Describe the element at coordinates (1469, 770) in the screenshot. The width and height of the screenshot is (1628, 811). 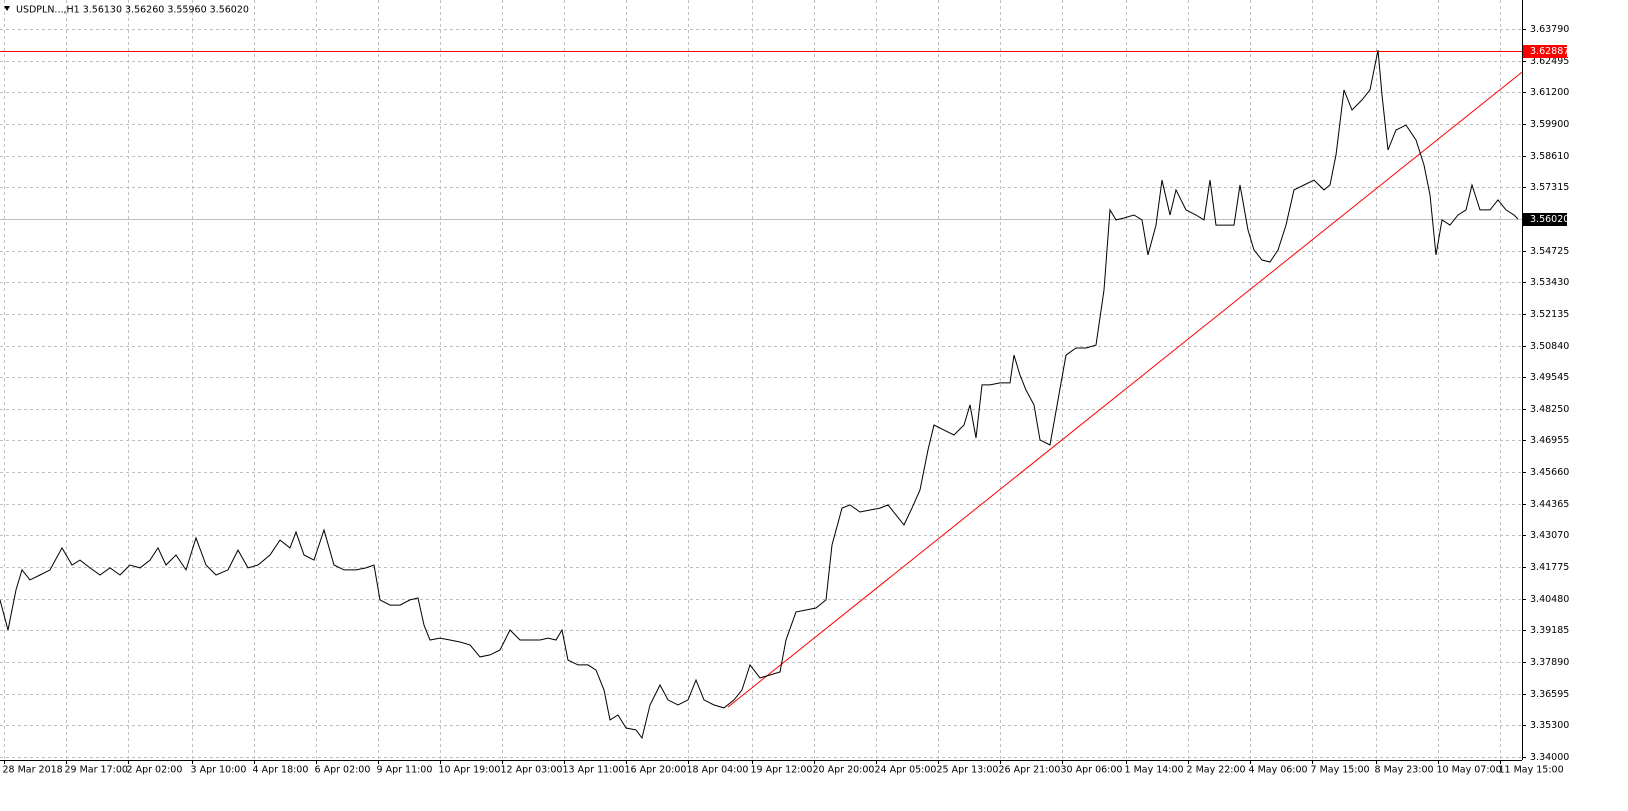
I see `x-tick-label: 10 May 07:00` at that location.